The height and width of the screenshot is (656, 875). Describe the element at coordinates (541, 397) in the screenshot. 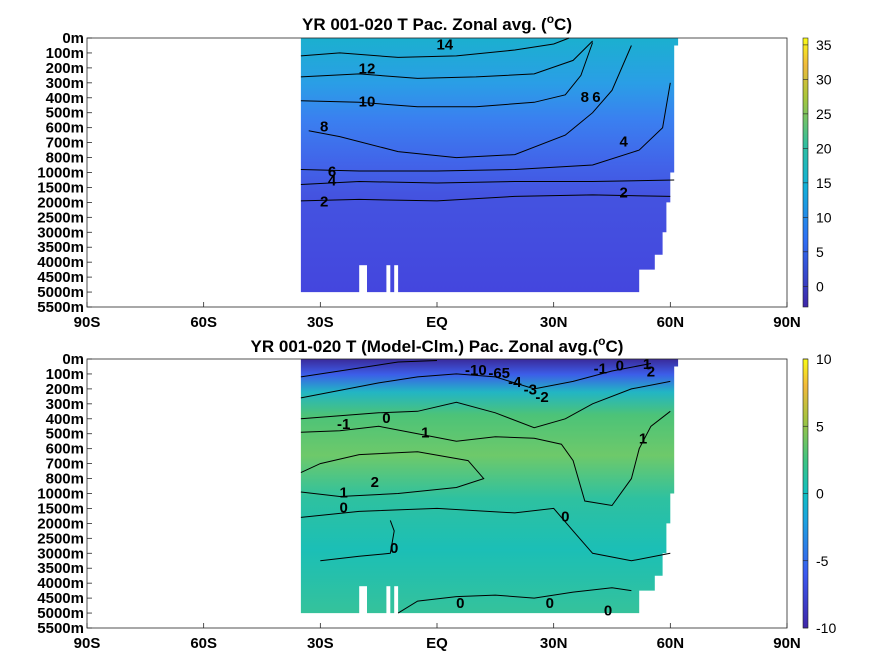

I see `contour-label: -2` at that location.